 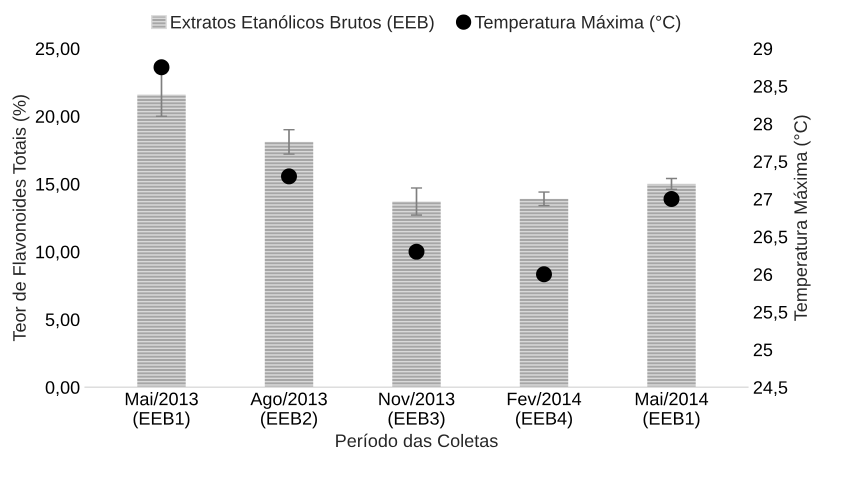 What do you see at coordinates (302, 23) in the screenshot?
I see `legend-label: Extratos Etanólicos Brutos (EEB)` at bounding box center [302, 23].